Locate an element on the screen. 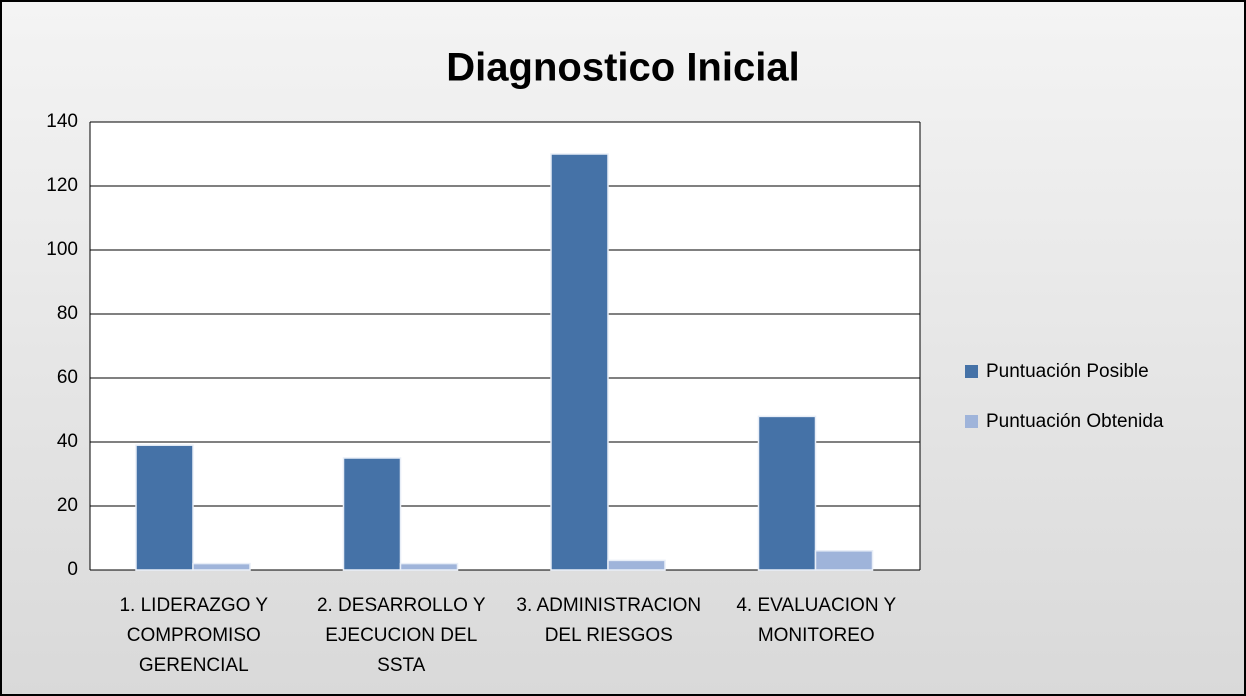  y-tick-label: 80 is located at coordinates (67, 313).